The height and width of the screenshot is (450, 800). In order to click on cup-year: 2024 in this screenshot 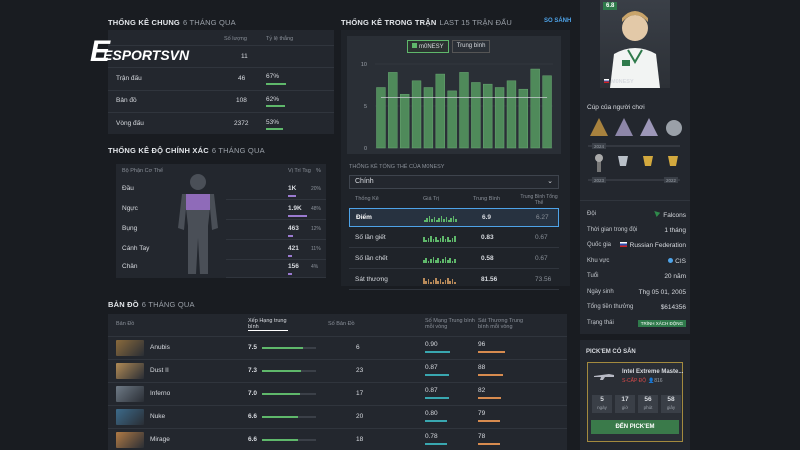, I will do `click(599, 146)`.